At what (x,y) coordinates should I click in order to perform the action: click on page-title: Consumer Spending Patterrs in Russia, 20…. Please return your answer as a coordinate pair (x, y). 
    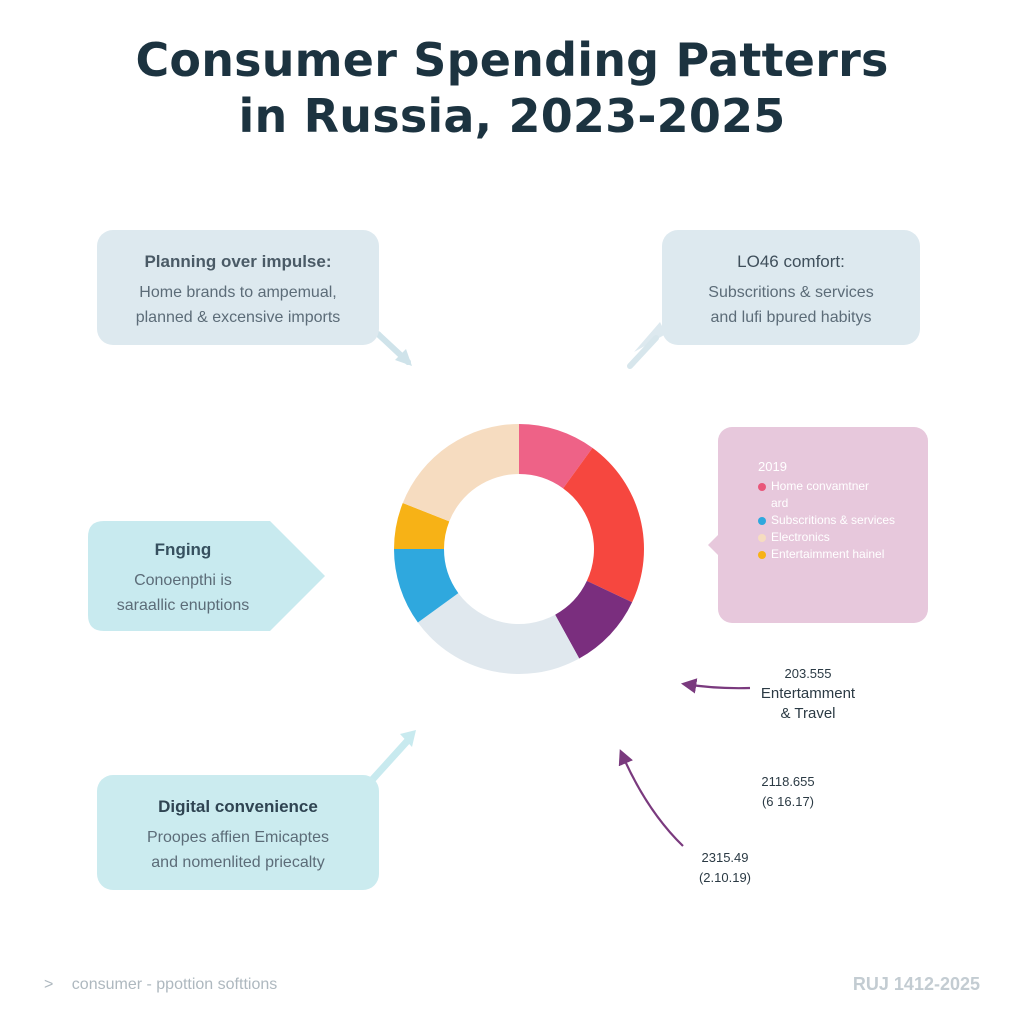
    Looking at the image, I should click on (512, 88).